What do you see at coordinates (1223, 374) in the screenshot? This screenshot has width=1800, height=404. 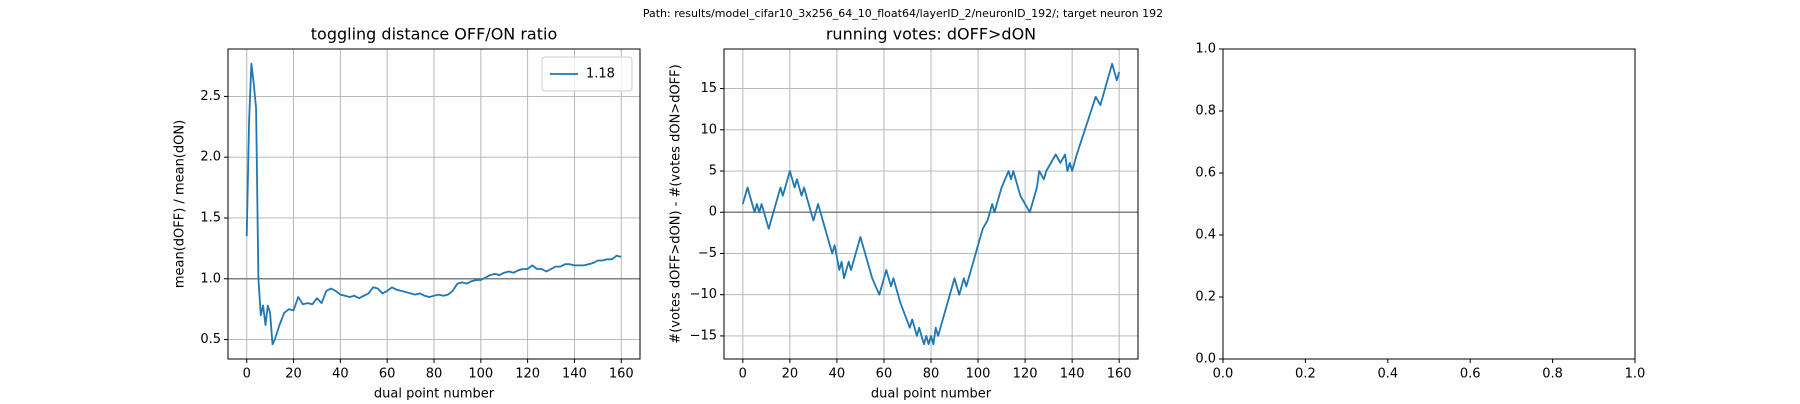 I see `x-tick-label: 0.0` at bounding box center [1223, 374].